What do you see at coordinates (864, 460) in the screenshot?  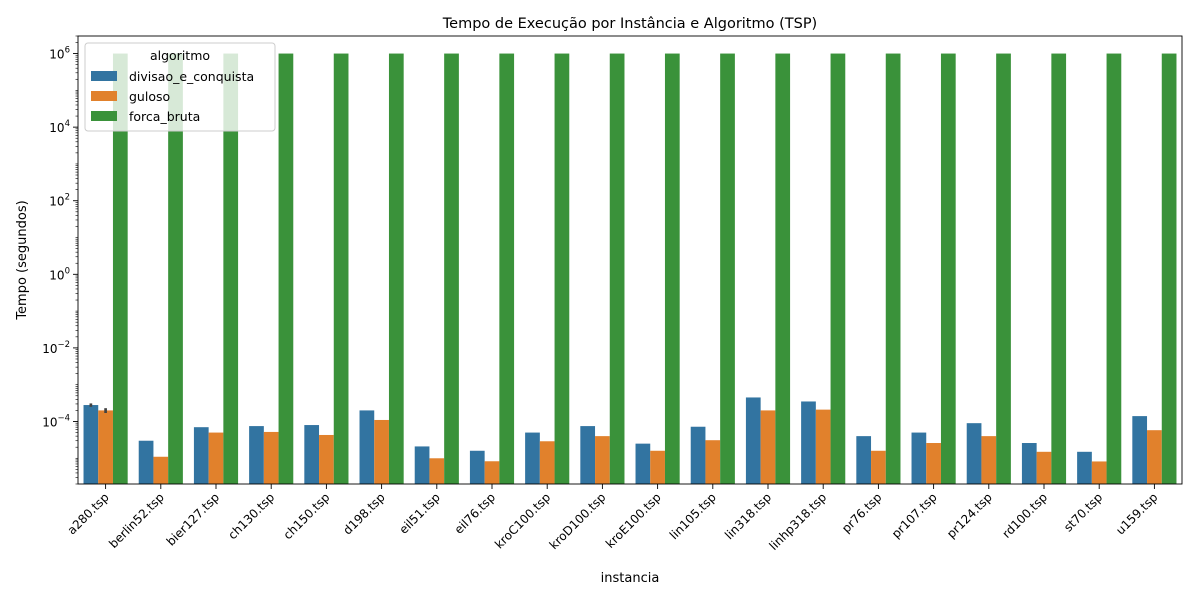 I see `bar-divisao_e_conquista-pr76.tsp` at bounding box center [864, 460].